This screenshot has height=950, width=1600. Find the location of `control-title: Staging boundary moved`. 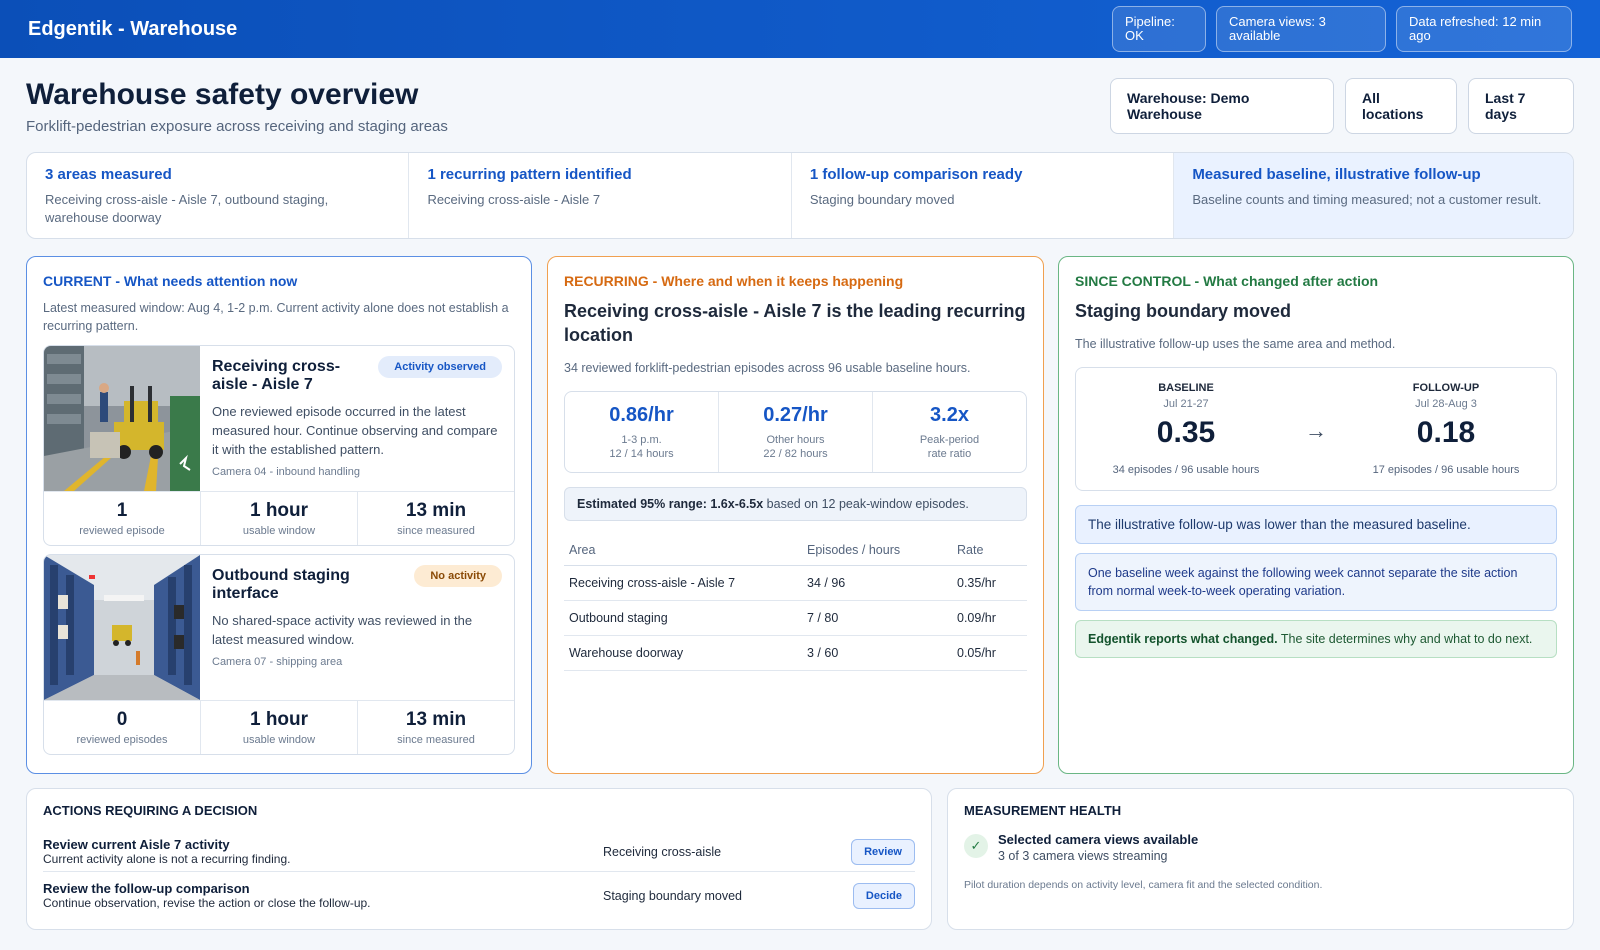

control-title: Staging boundary moved is located at coordinates (1183, 311).